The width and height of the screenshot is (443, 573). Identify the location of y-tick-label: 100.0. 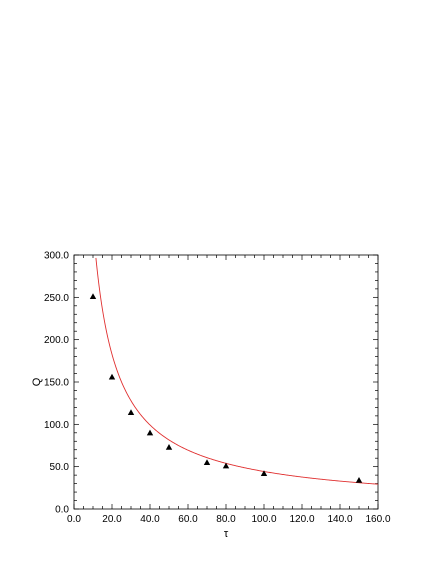
(56, 425).